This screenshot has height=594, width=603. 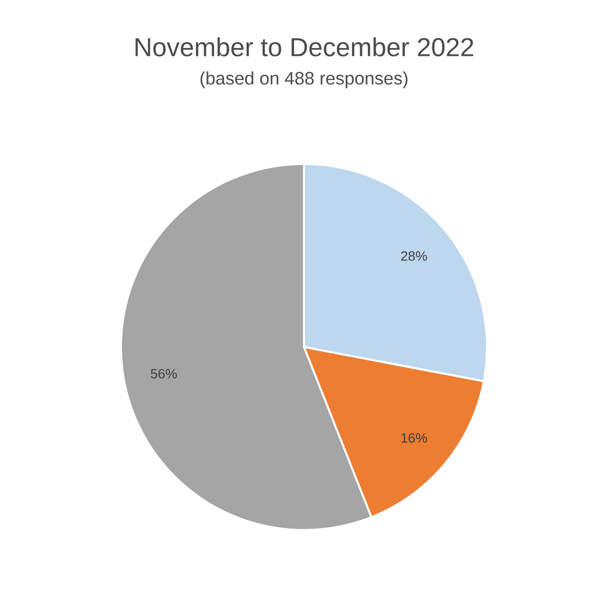 What do you see at coordinates (163, 373) in the screenshot?
I see `data-label: 56%` at bounding box center [163, 373].